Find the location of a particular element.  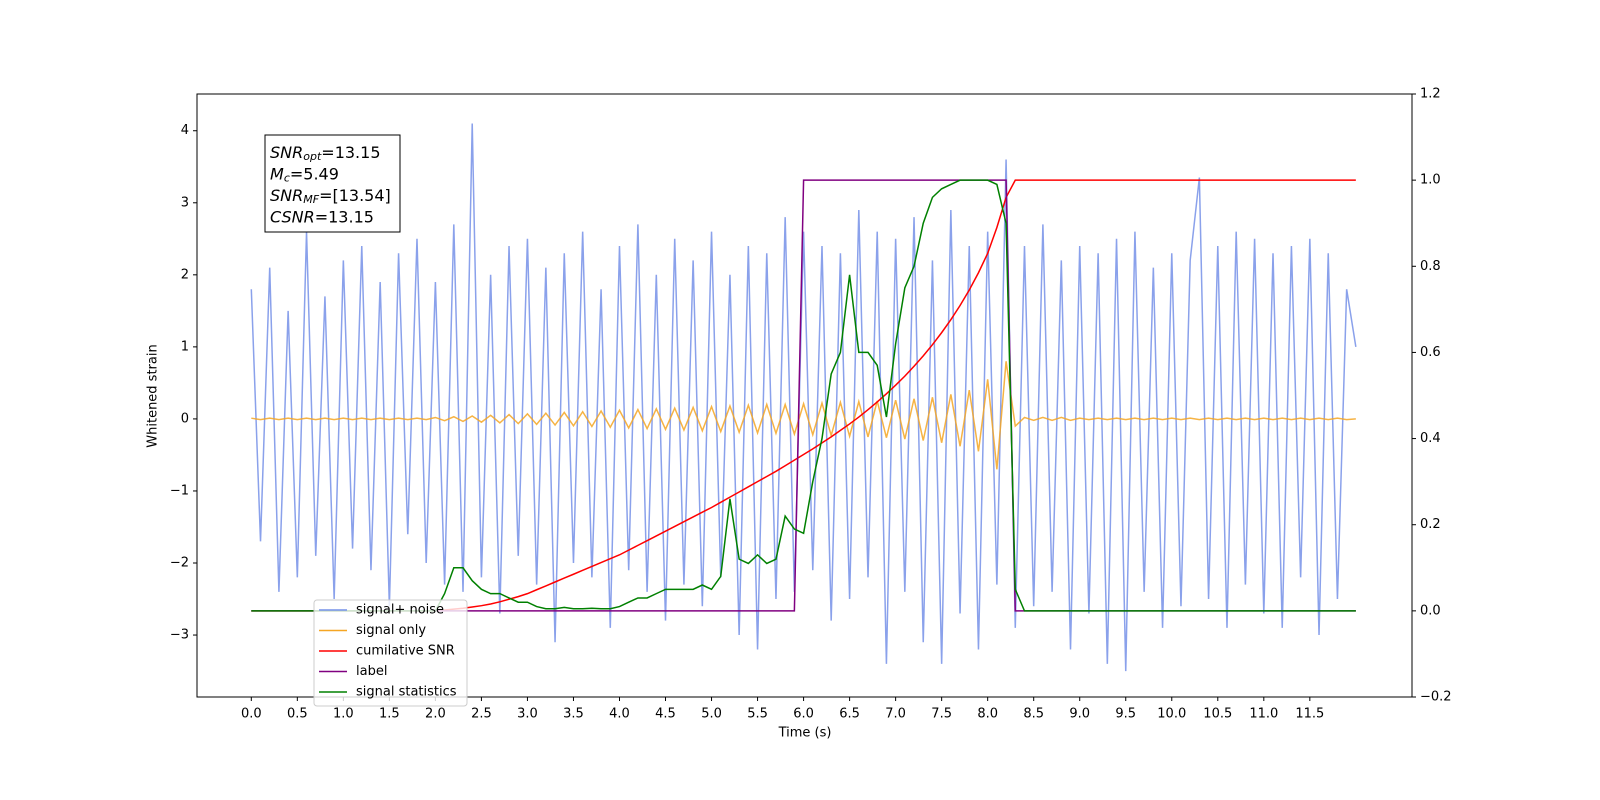

y-tick-label: −1 is located at coordinates (179, 490).